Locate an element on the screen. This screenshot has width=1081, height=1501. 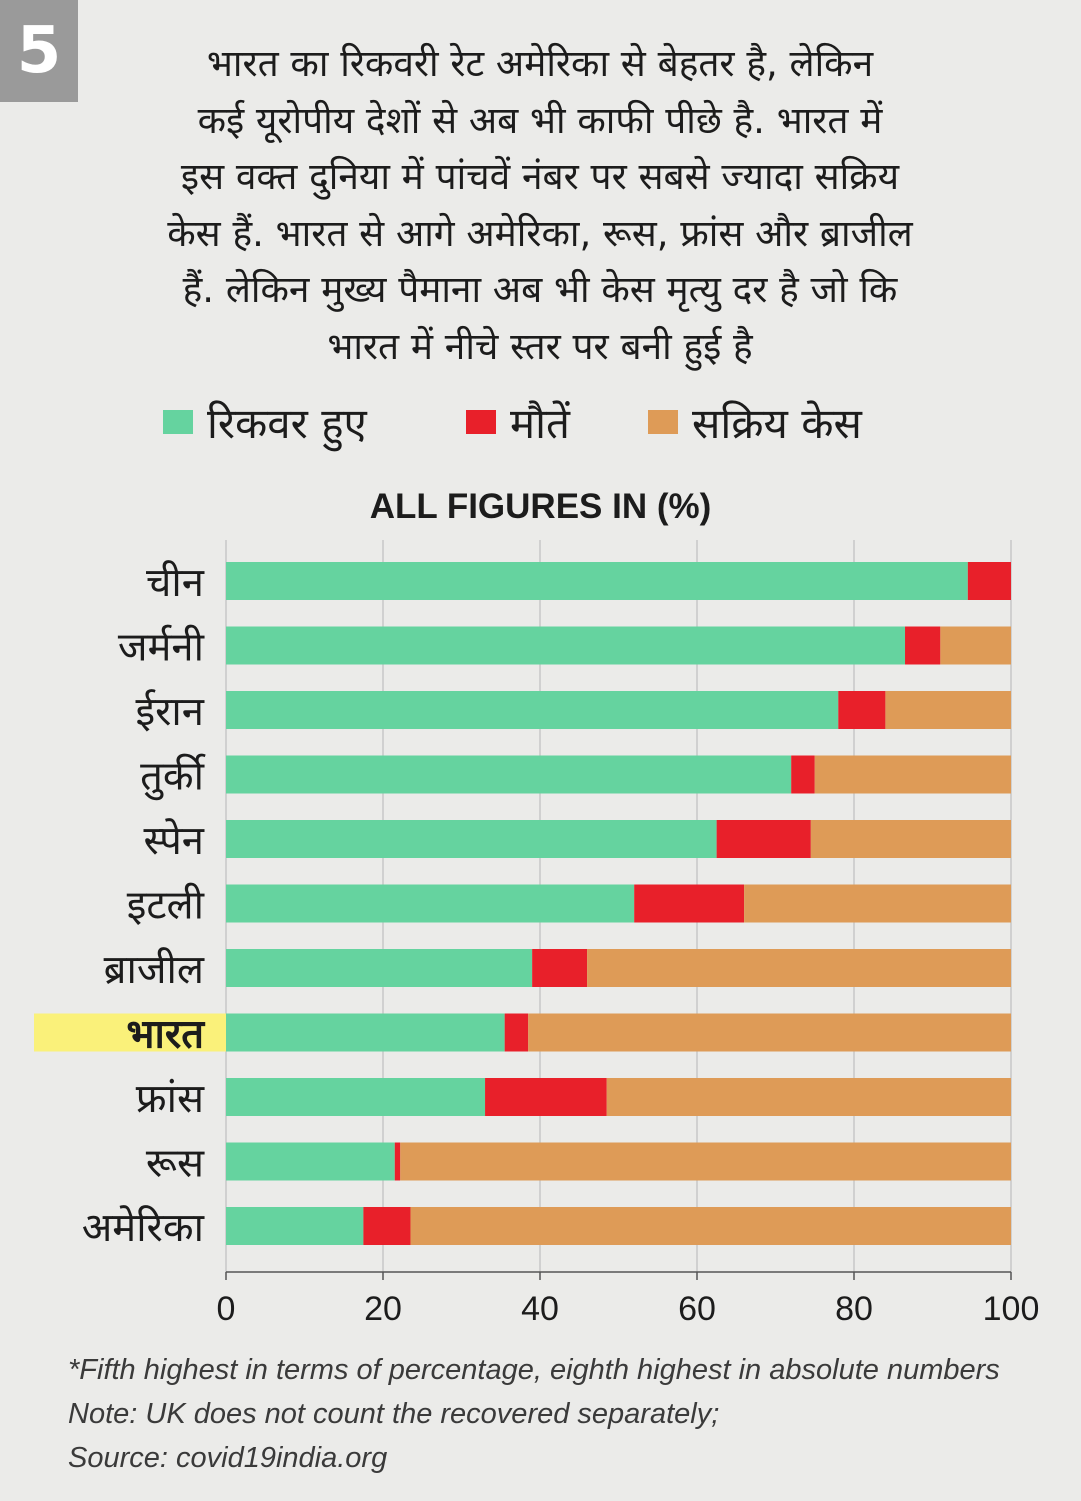
category-label: ईरान is located at coordinates (169, 712).